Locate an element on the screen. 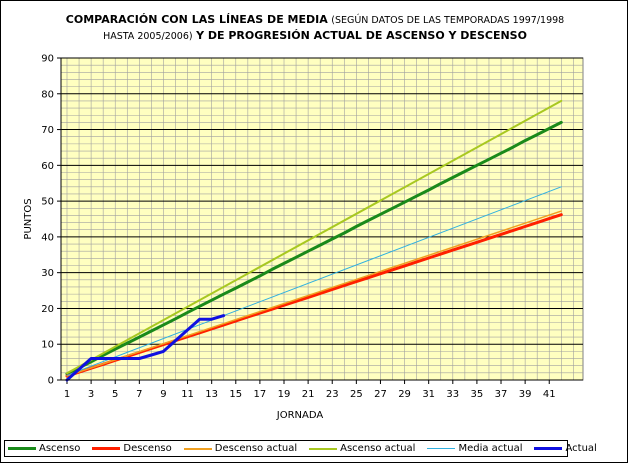  x-tick-label: 37 is located at coordinates (501, 394).